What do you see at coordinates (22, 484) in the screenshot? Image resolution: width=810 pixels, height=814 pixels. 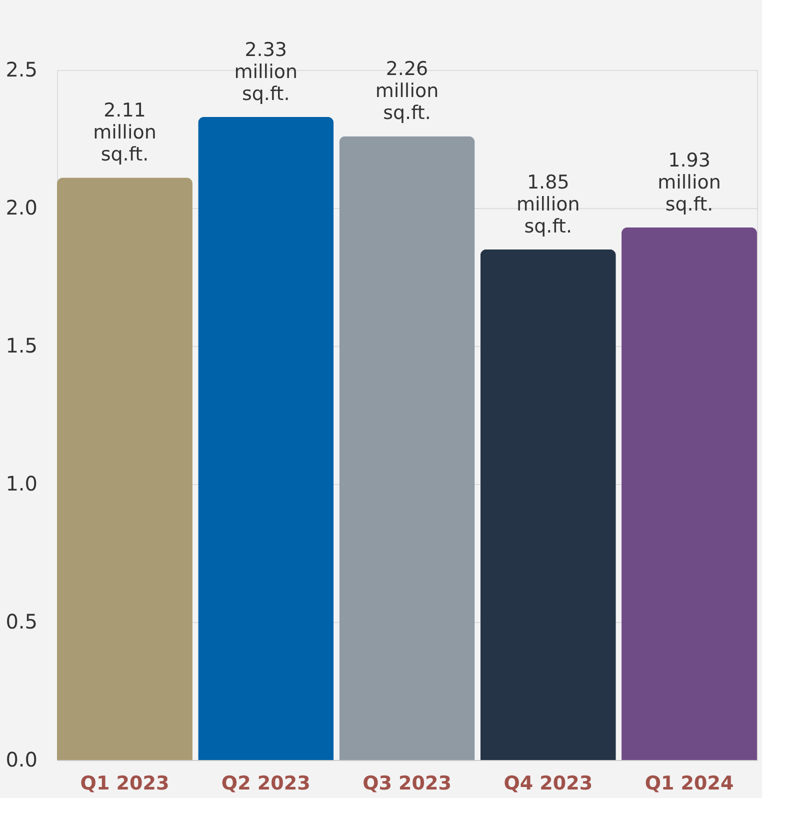 I see `y-tick-label: 1.0` at bounding box center [22, 484].